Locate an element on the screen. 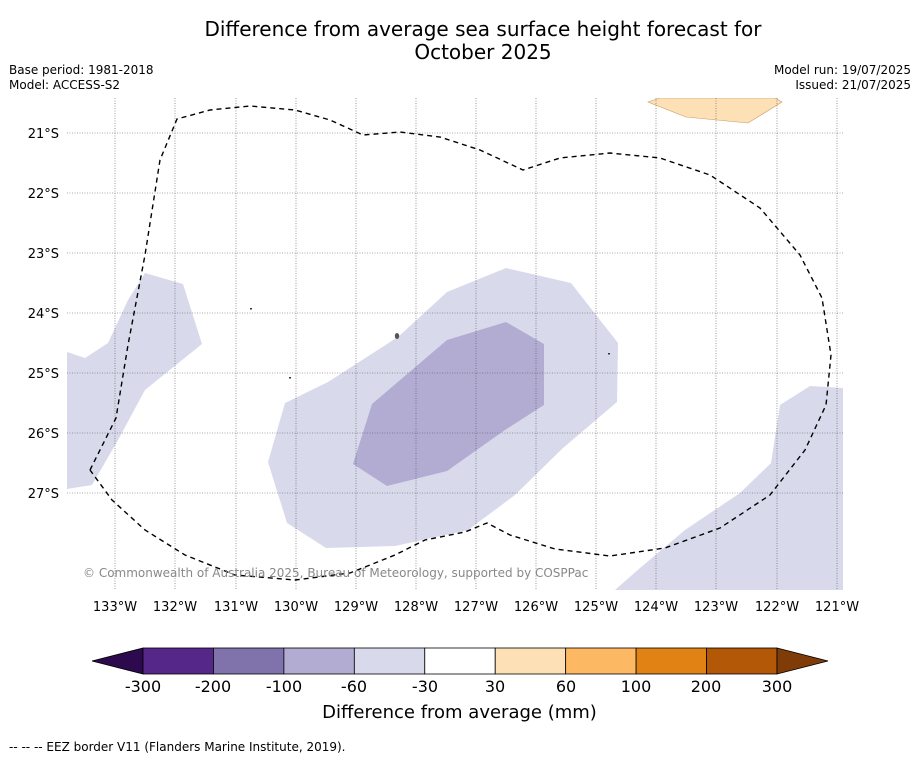 Image resolution: width=919 pixels, height=758 pixels. latitude-labels: 21°S 22°S 23°S 24°S 25°S 26°S 27°S is located at coordinates (43, 314).